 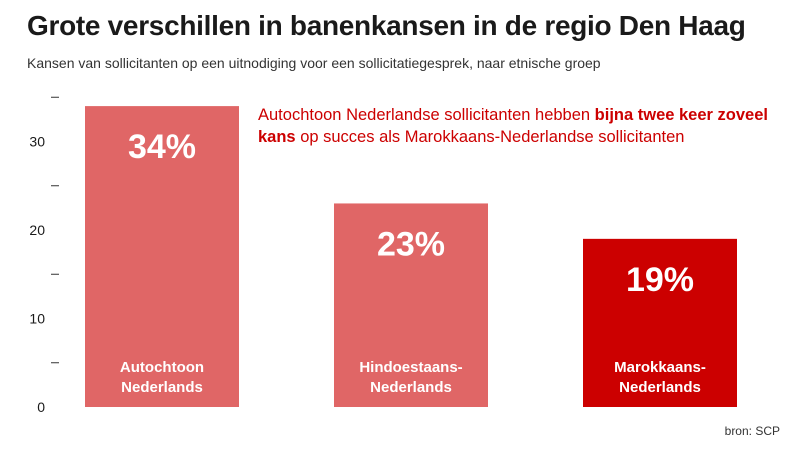 I want to click on bar-category-label: Hindoestaans-, so click(x=410, y=367).